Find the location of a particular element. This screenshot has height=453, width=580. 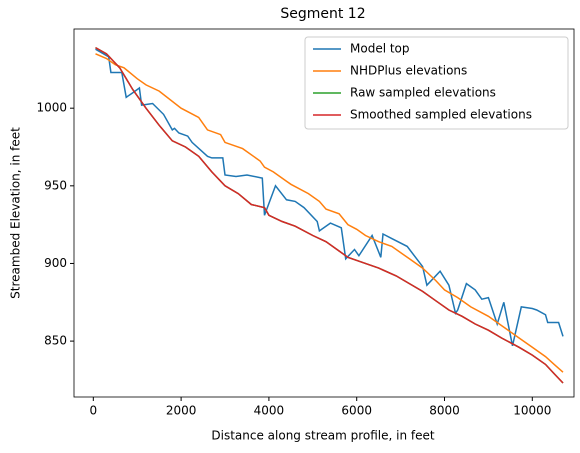

legend-label: Smoothed sampled elevations is located at coordinates (441, 115).